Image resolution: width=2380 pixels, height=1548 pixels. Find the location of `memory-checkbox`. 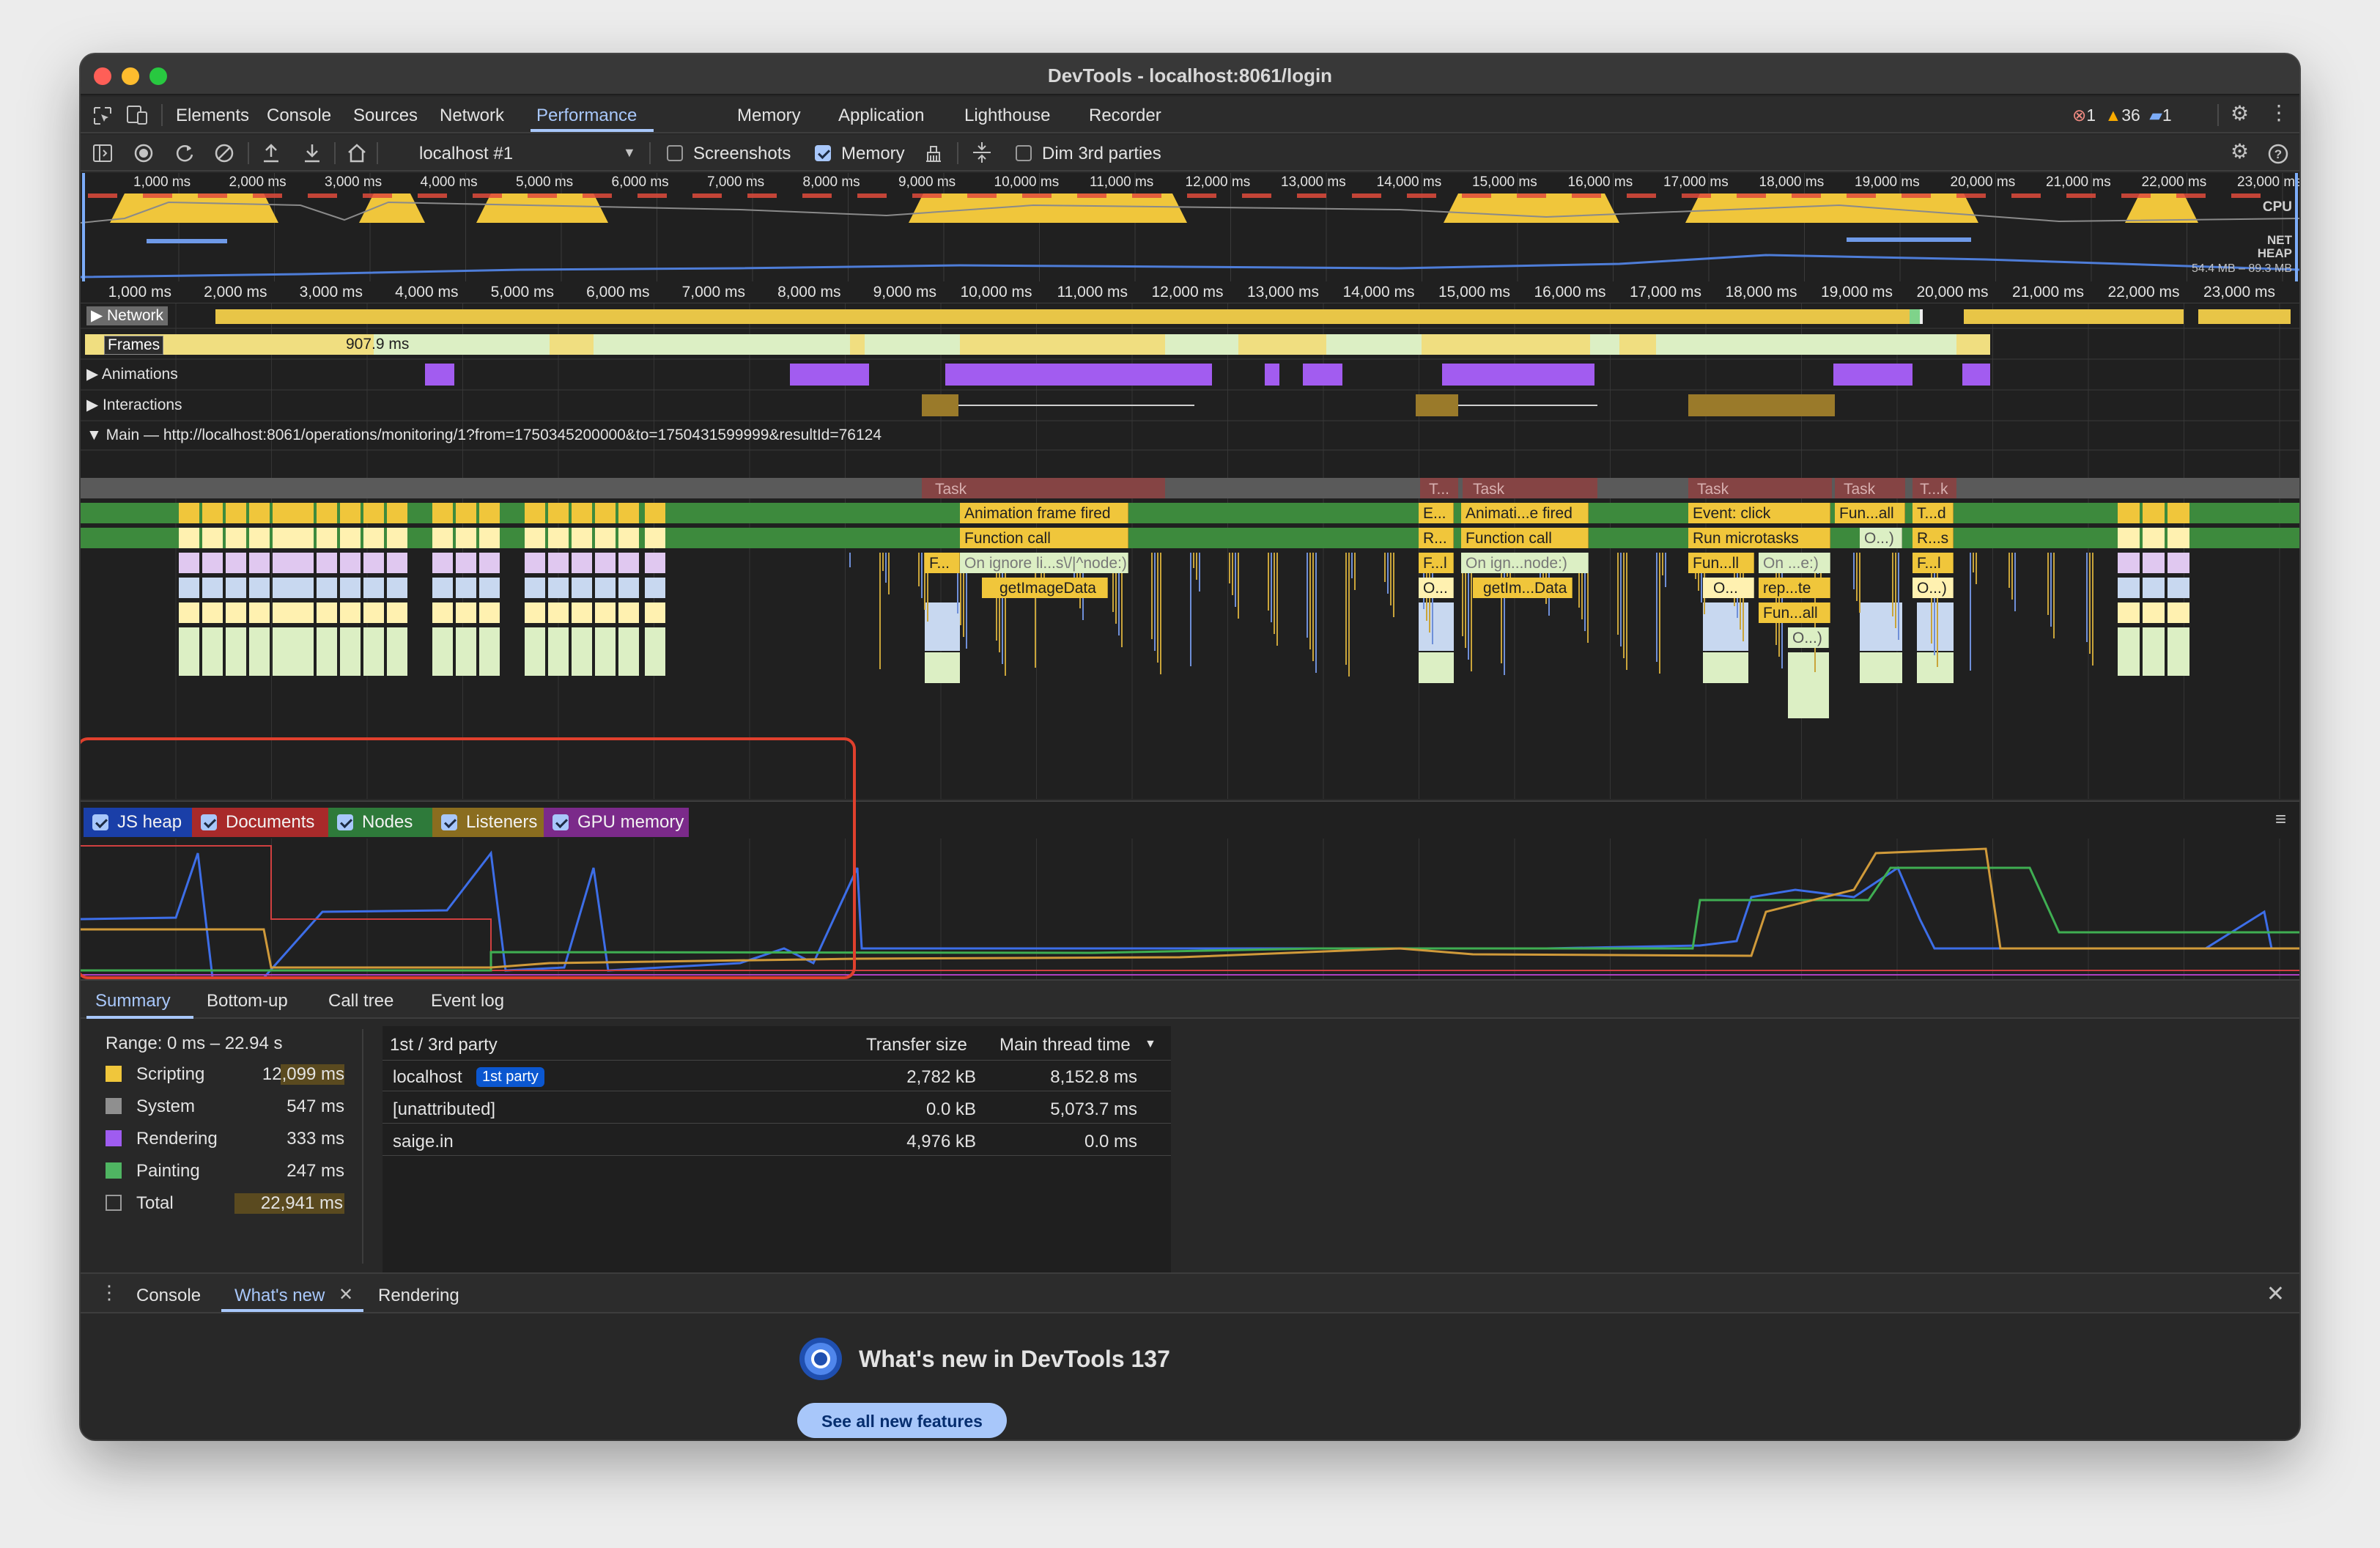

memory-checkbox is located at coordinates (823, 153).